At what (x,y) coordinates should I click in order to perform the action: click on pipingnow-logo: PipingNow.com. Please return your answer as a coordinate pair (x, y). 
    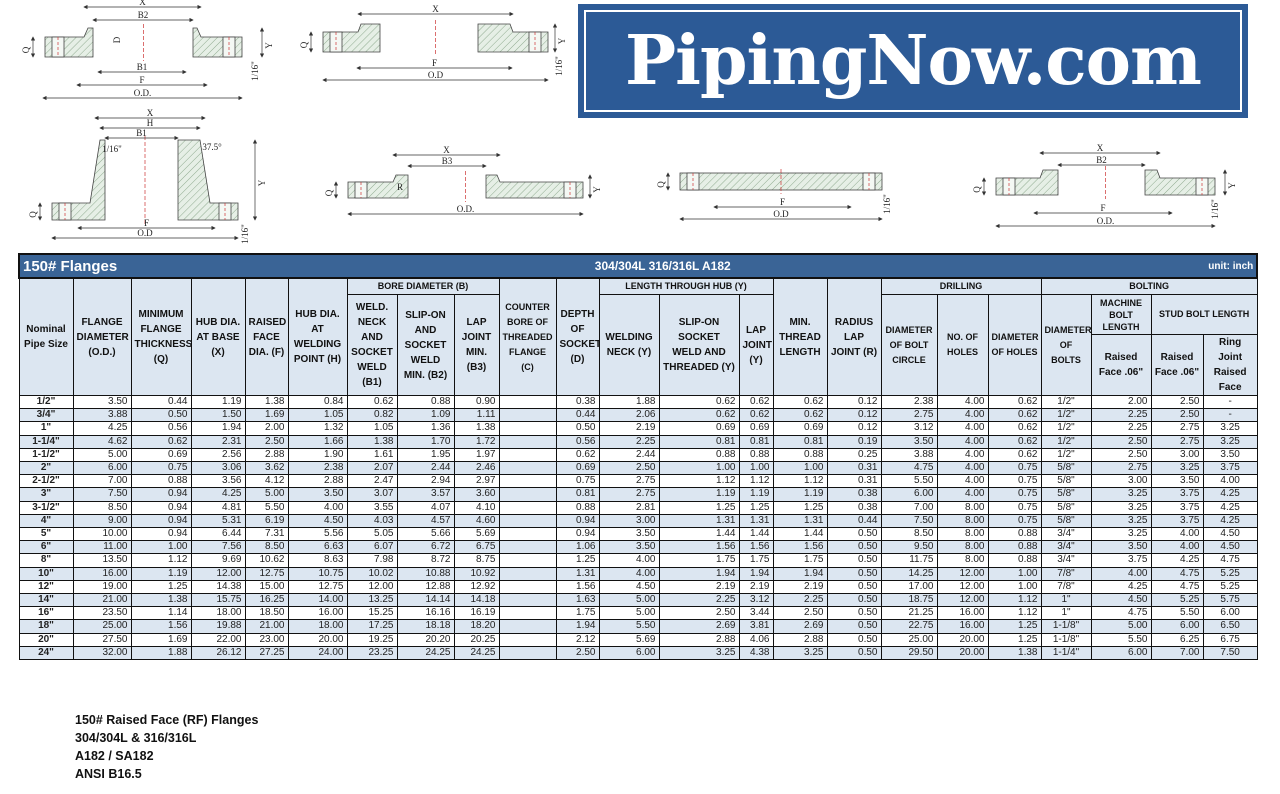
    Looking at the image, I should click on (913, 61).